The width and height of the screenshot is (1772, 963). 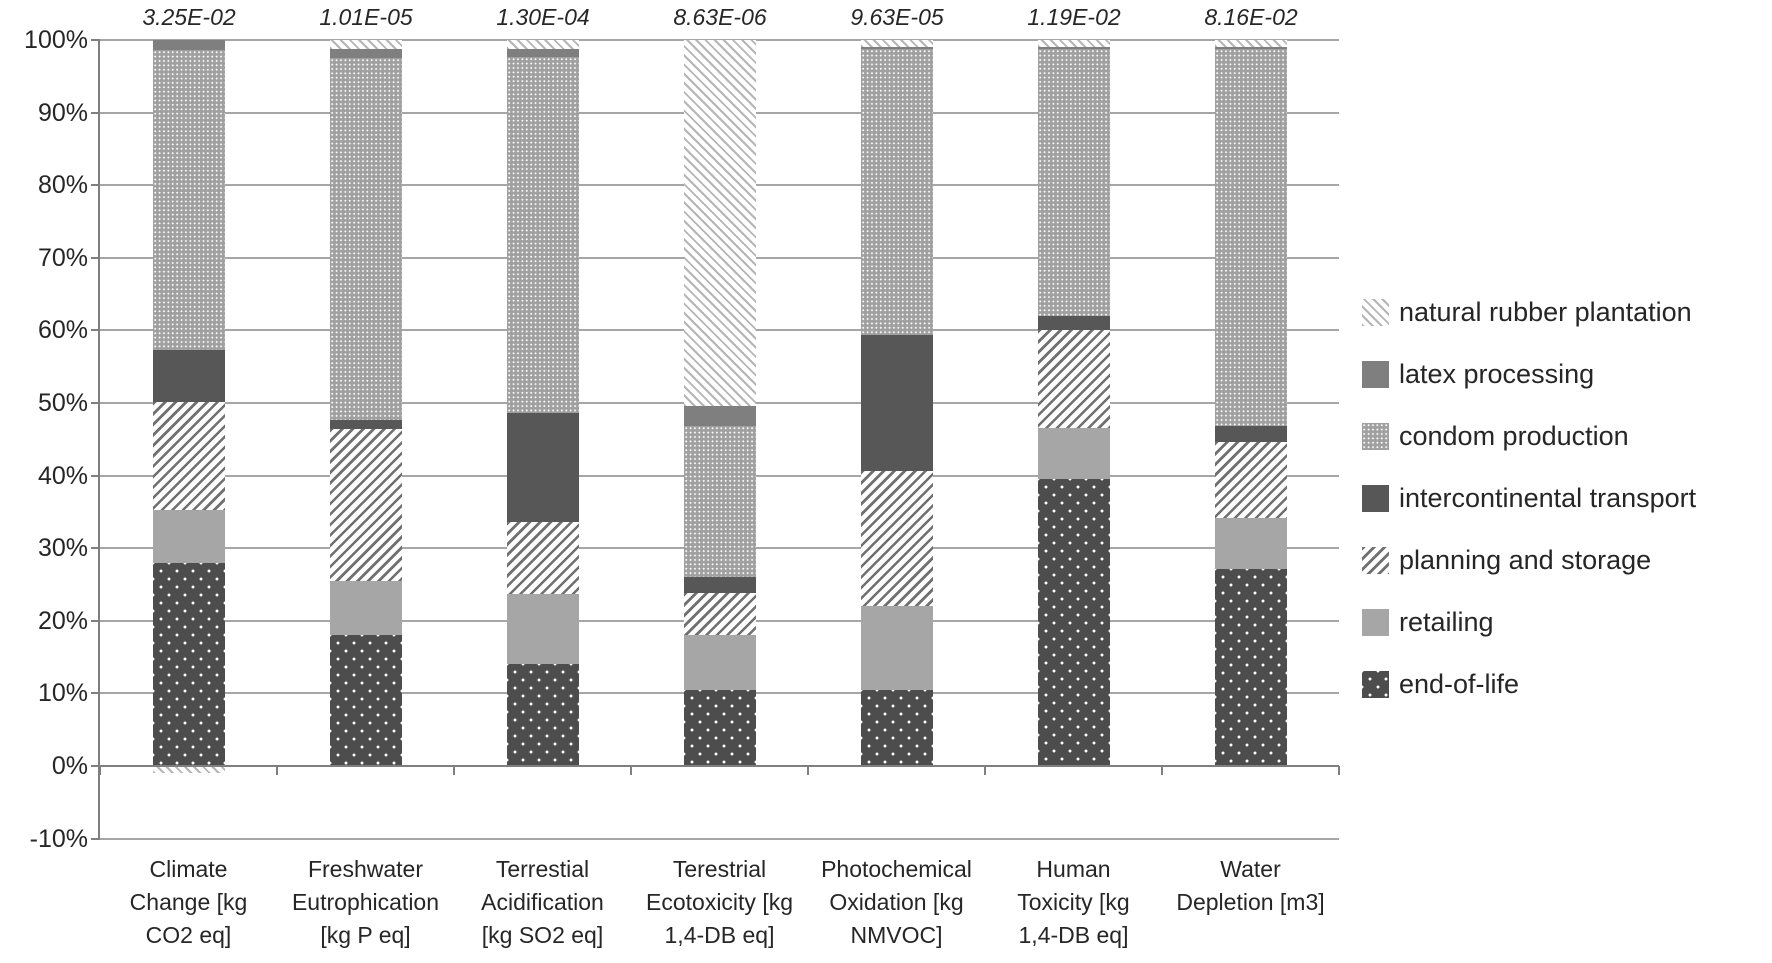 What do you see at coordinates (542, 901) in the screenshot?
I see `x-axis-category-label: Terrestial Acidification [kg SO2 eq]` at bounding box center [542, 901].